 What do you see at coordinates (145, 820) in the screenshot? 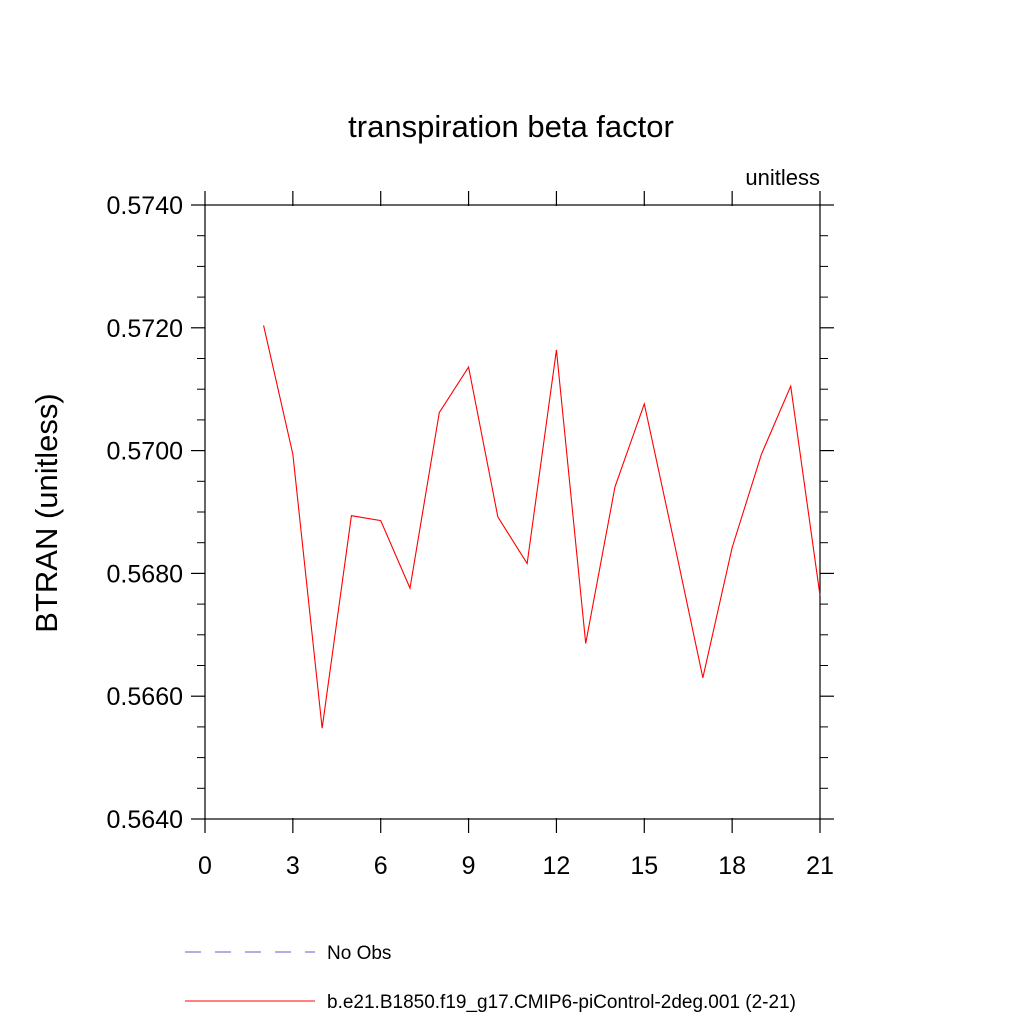
I see `y-tick-label: 0.5640` at bounding box center [145, 820].